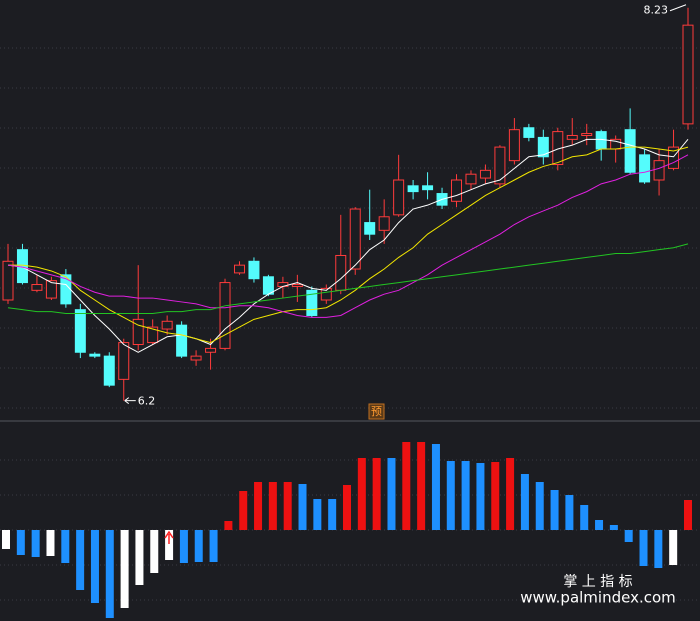 Image resolution: width=700 pixels, height=621 pixels. What do you see at coordinates (147, 401) in the screenshot?
I see `low-label: 6.2` at bounding box center [147, 401].